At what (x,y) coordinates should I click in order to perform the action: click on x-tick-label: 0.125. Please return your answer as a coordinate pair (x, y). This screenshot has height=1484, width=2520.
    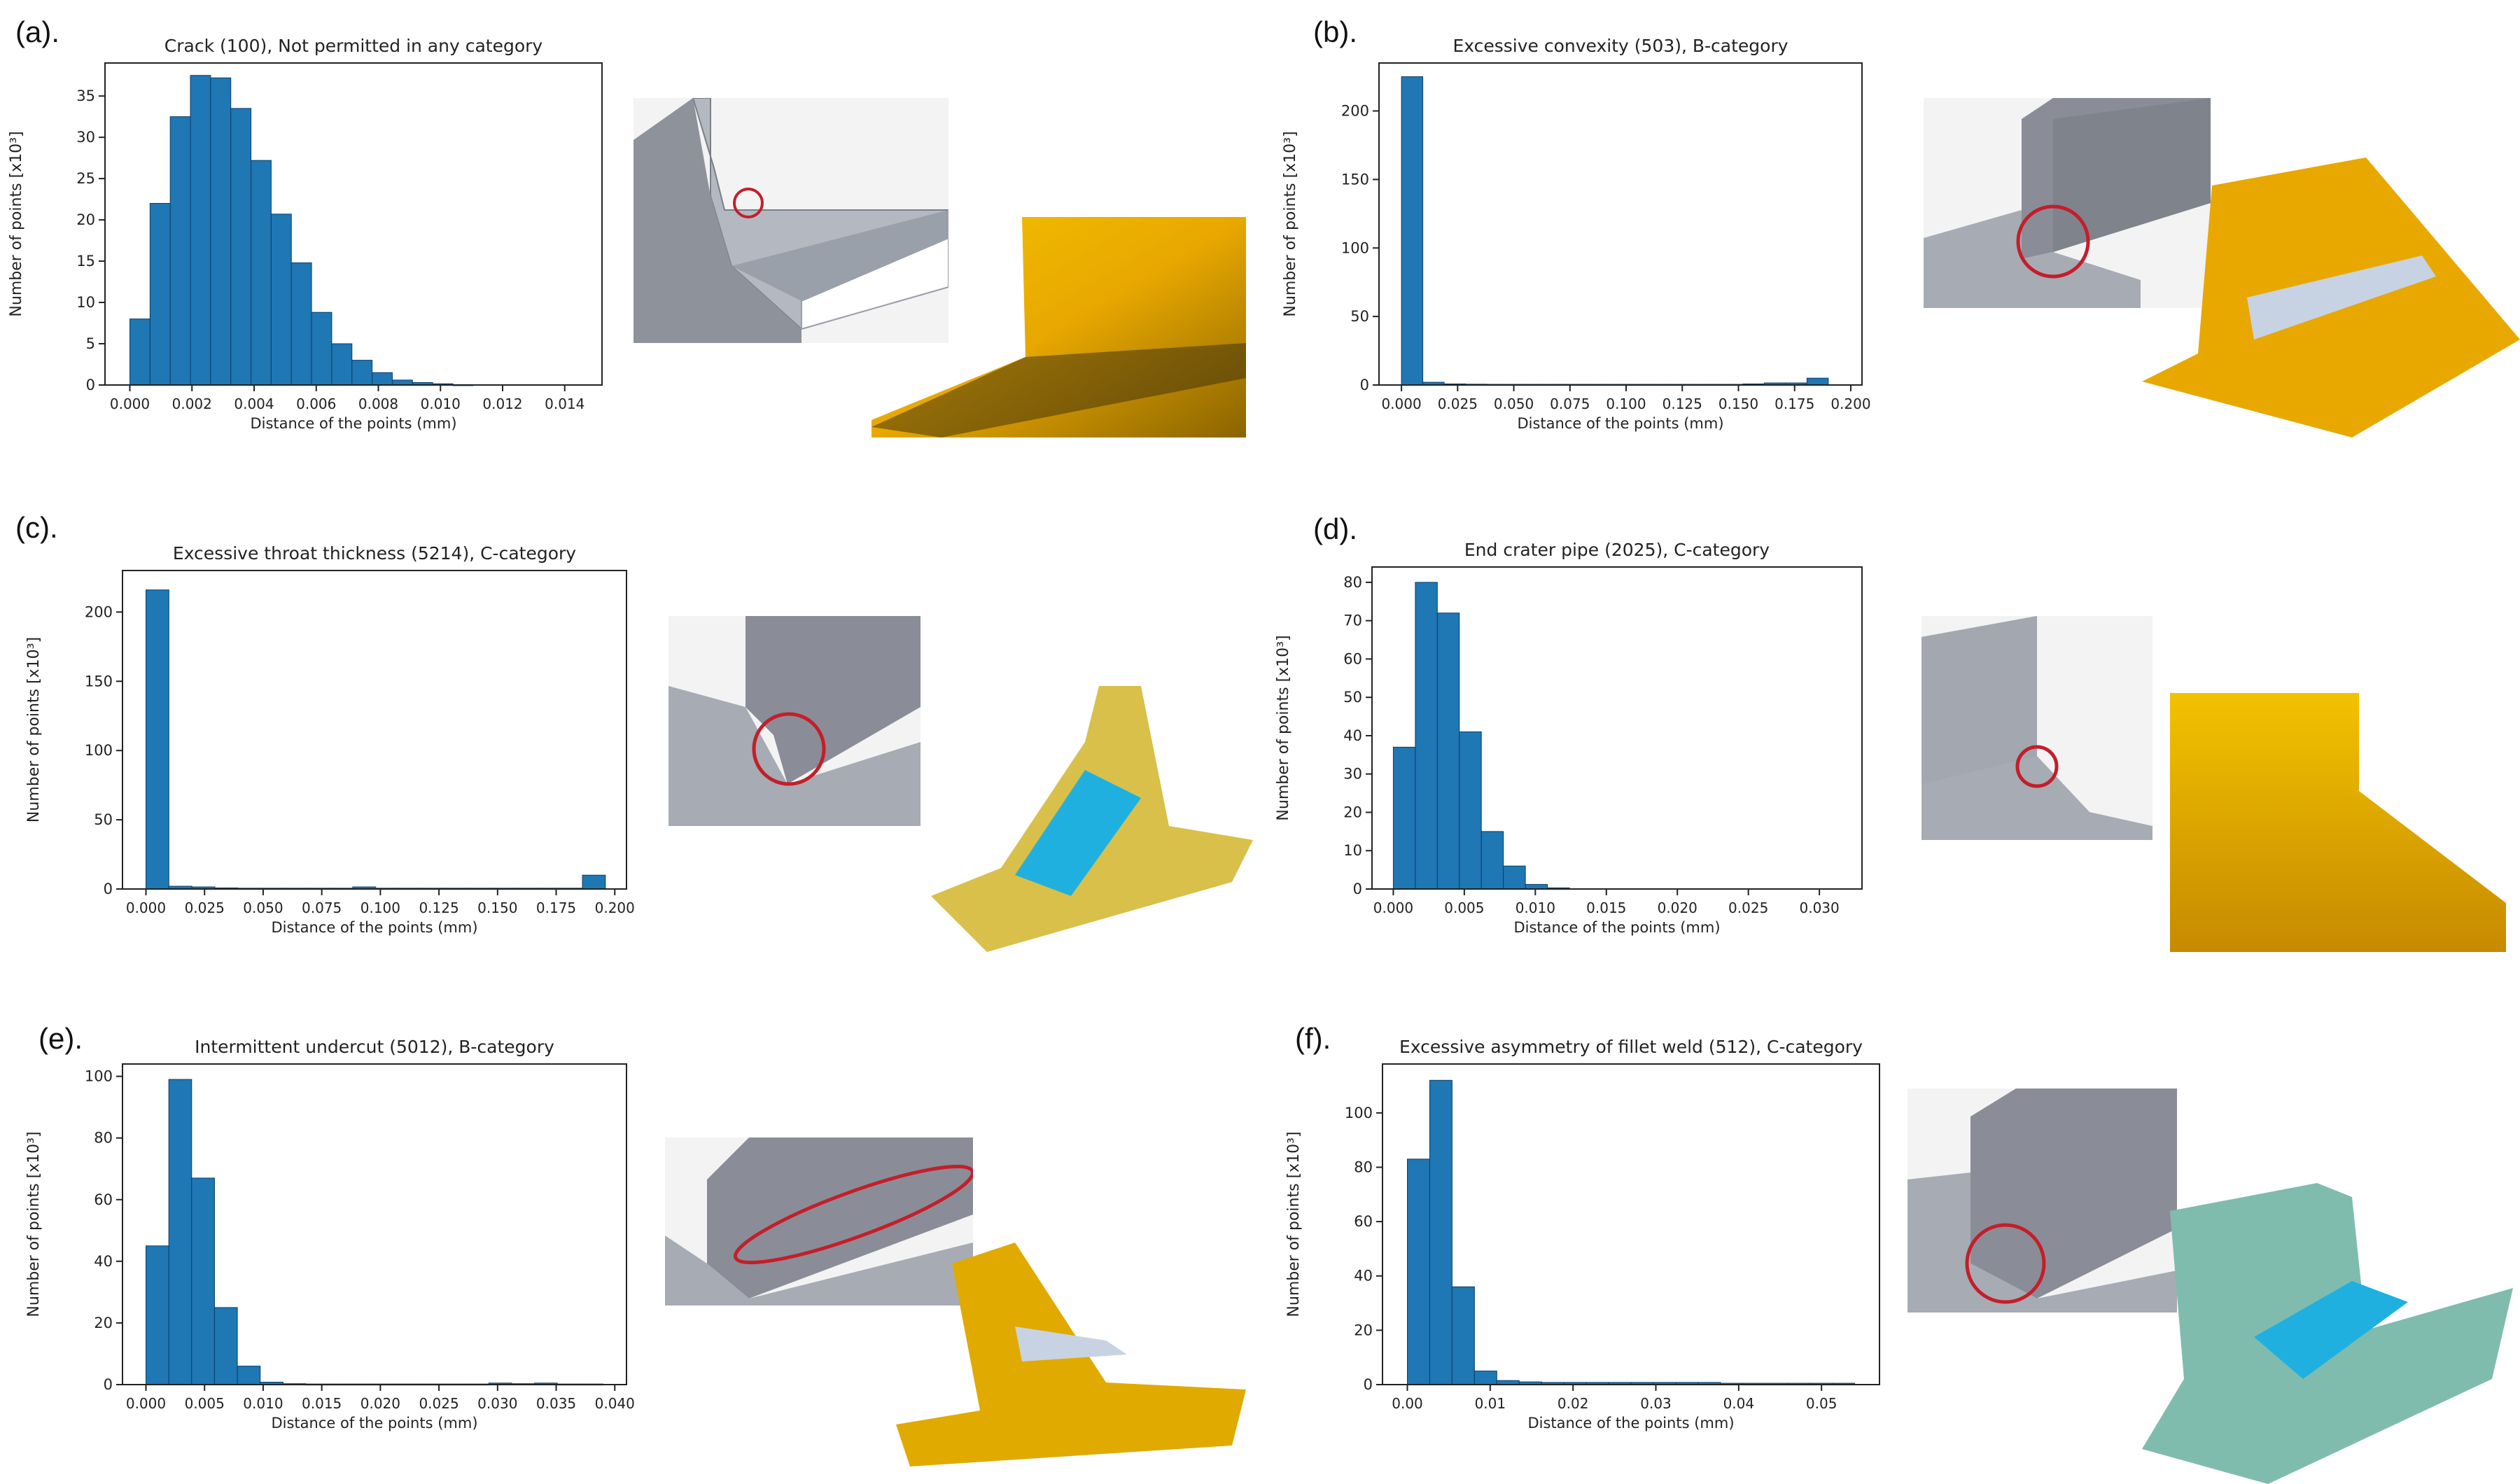
    Looking at the image, I should click on (438, 907).